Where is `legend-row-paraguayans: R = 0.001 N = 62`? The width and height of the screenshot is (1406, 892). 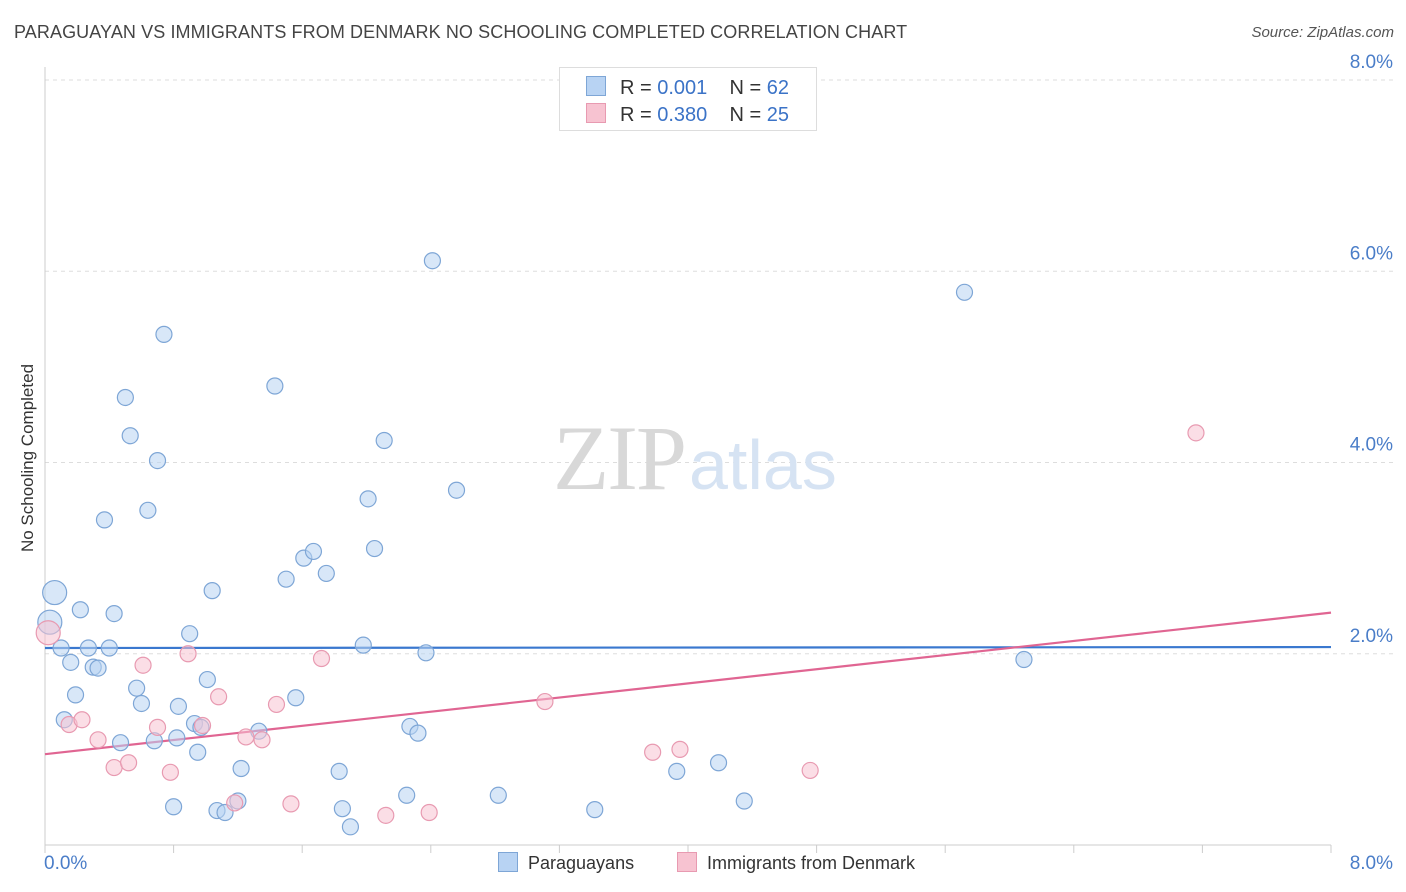 legend-row-paraguayans: R = 0.001 N = 62 is located at coordinates (687, 88).